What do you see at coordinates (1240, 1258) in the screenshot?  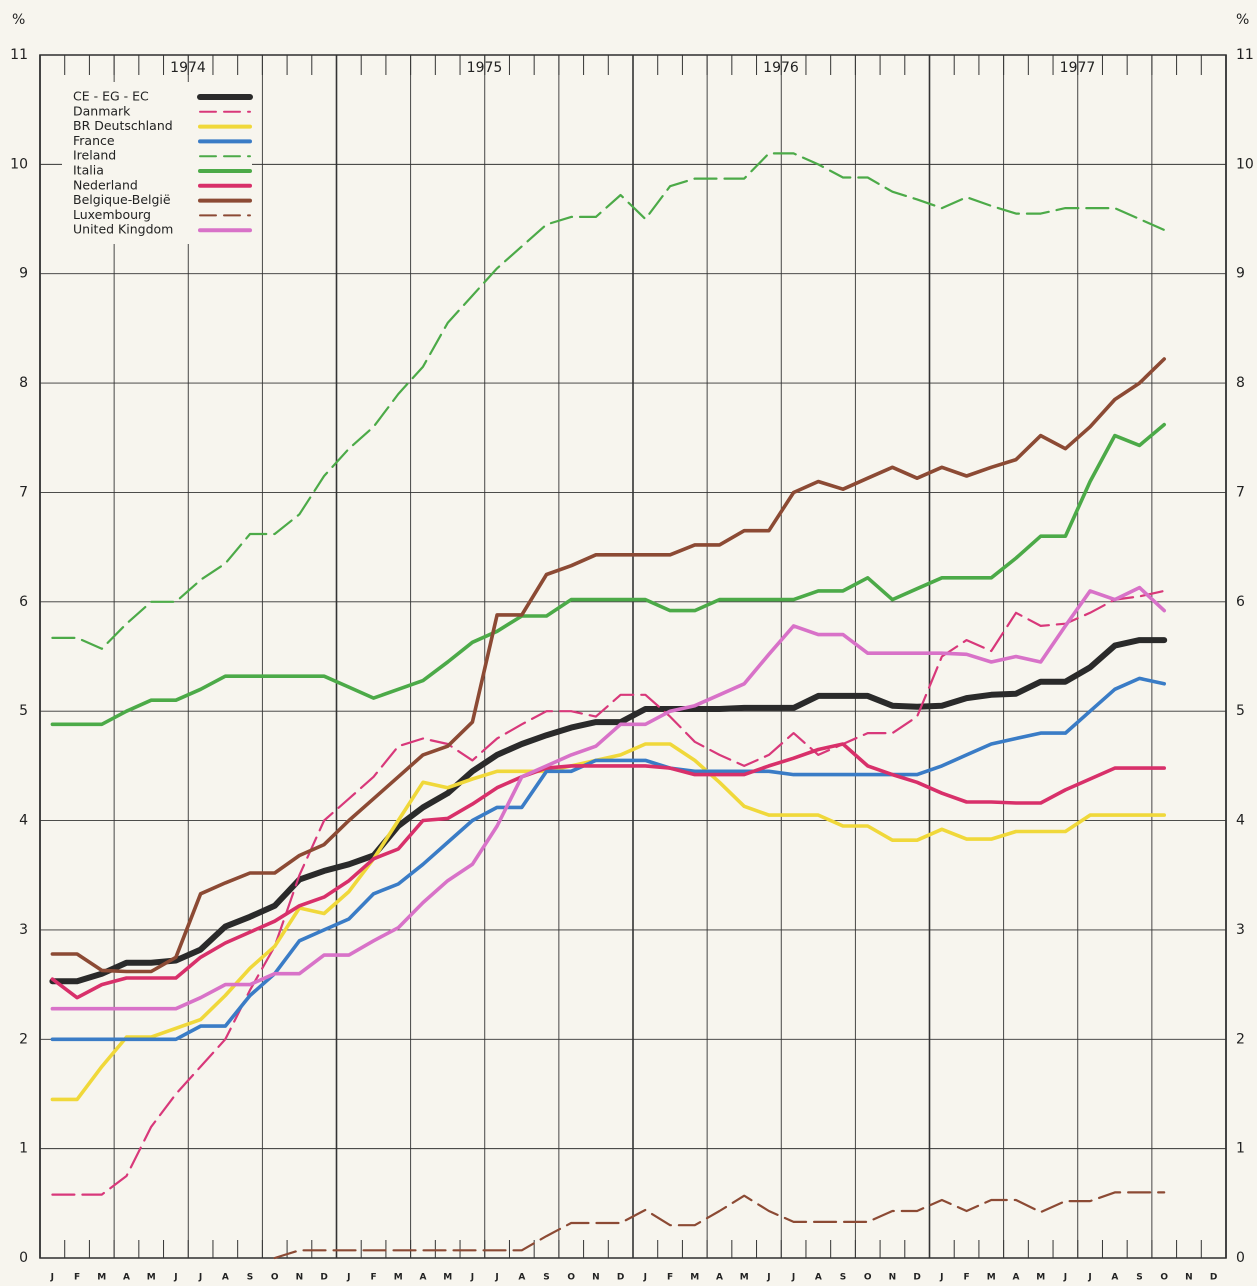 I see `y2-tick-label: 0` at bounding box center [1240, 1258].